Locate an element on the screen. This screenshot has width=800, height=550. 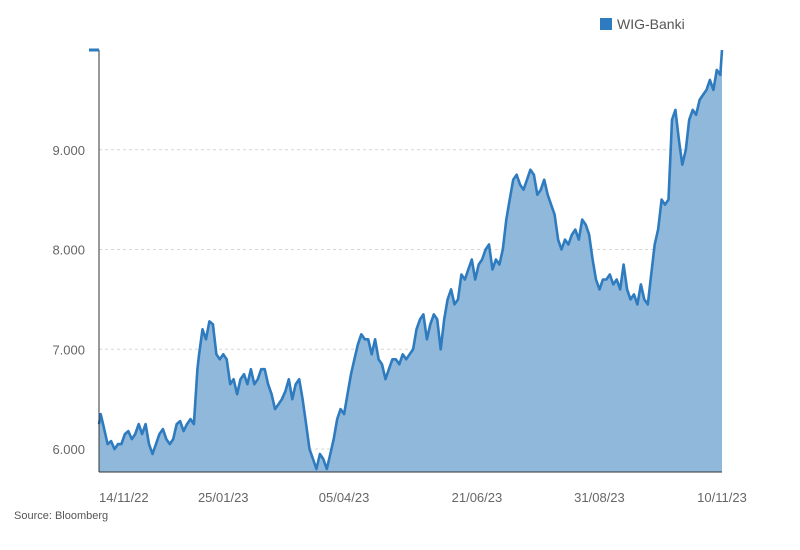
legend: WIG-Banki is located at coordinates (642, 24).